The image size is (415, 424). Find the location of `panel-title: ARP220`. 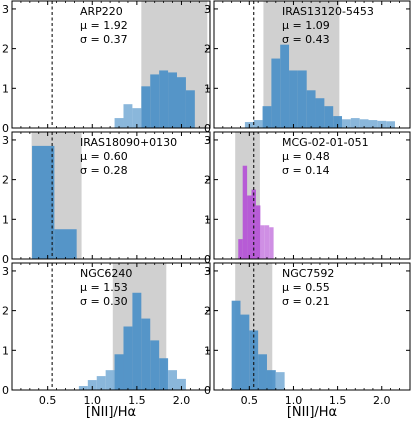

panel-title: ARP220 is located at coordinates (101, 11).